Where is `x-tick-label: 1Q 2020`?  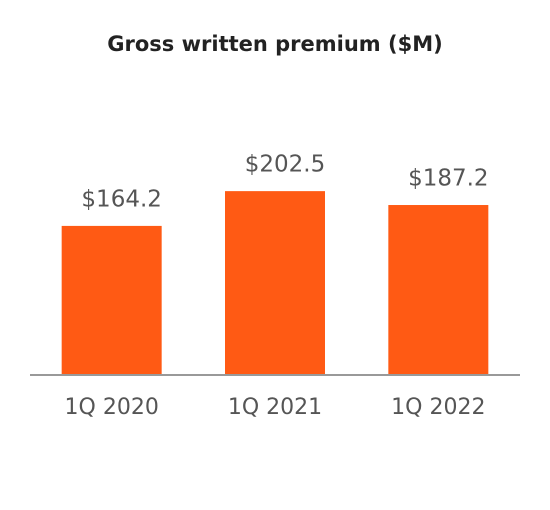
x-tick-label: 1Q 2020 is located at coordinates (112, 407).